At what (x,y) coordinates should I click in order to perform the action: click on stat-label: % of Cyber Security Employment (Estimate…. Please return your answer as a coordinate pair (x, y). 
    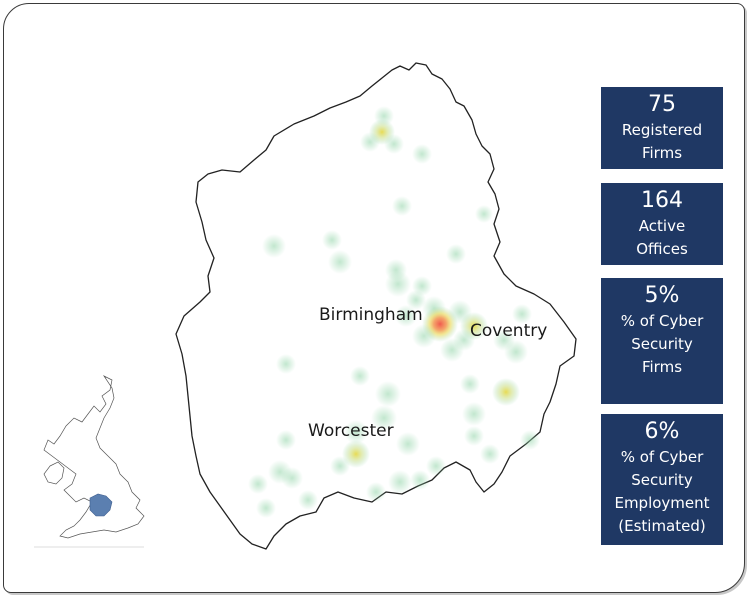
    Looking at the image, I should click on (662, 491).